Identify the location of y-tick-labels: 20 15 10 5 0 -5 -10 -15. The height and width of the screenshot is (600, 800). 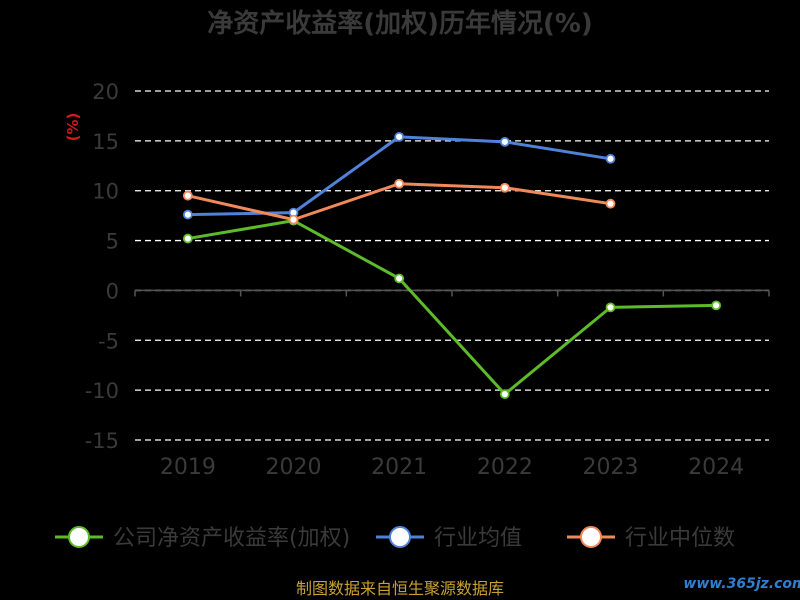
(102, 266).